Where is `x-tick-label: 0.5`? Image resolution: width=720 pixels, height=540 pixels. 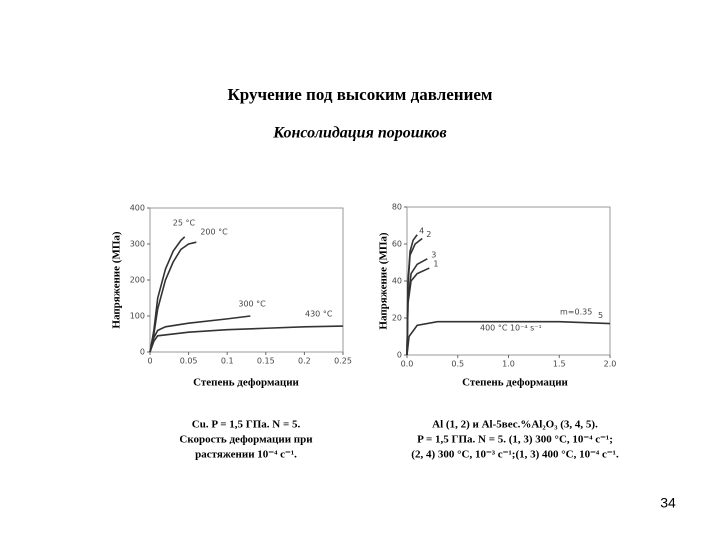
x-tick-label: 0.5 is located at coordinates (457, 364).